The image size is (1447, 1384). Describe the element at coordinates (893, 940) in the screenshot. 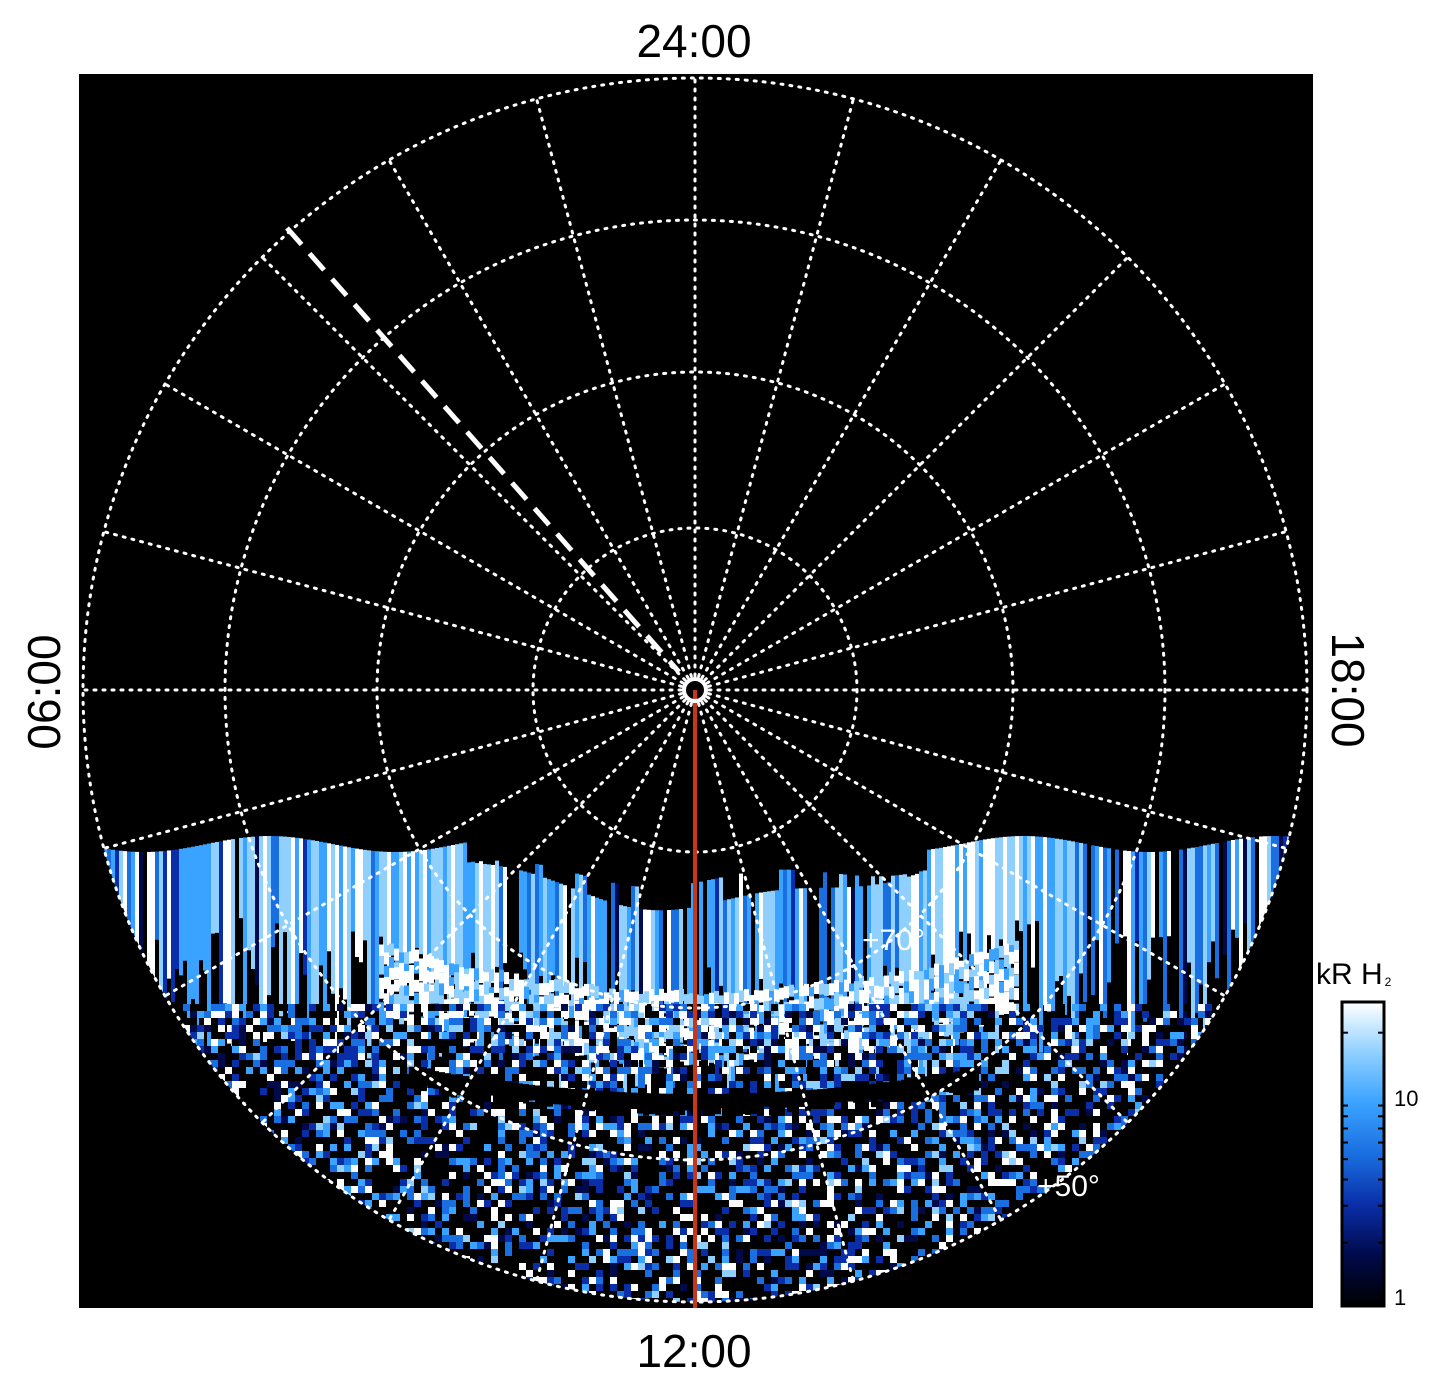

I see `latitude-label-inner: +70°` at that location.